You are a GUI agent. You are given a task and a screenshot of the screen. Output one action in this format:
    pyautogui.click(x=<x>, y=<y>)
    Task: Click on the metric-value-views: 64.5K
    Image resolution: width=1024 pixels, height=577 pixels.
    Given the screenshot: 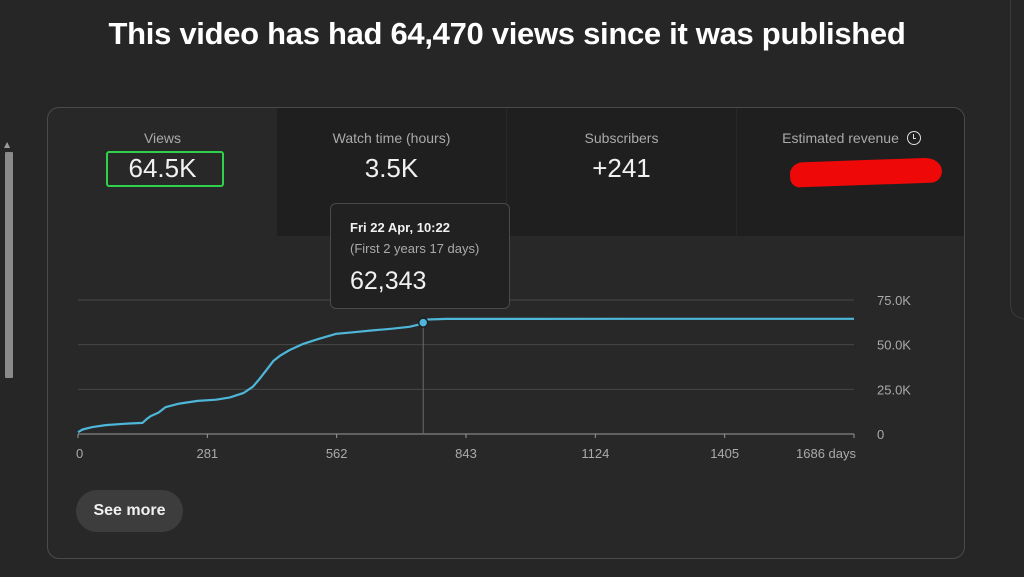 What is the action you would take?
    pyautogui.click(x=162, y=168)
    